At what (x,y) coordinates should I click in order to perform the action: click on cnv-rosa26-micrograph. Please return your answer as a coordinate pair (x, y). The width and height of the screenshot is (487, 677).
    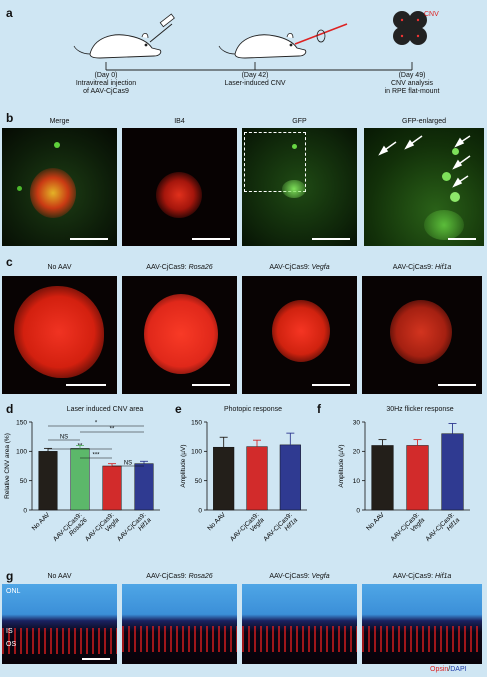
    Looking at the image, I should click on (179, 335).